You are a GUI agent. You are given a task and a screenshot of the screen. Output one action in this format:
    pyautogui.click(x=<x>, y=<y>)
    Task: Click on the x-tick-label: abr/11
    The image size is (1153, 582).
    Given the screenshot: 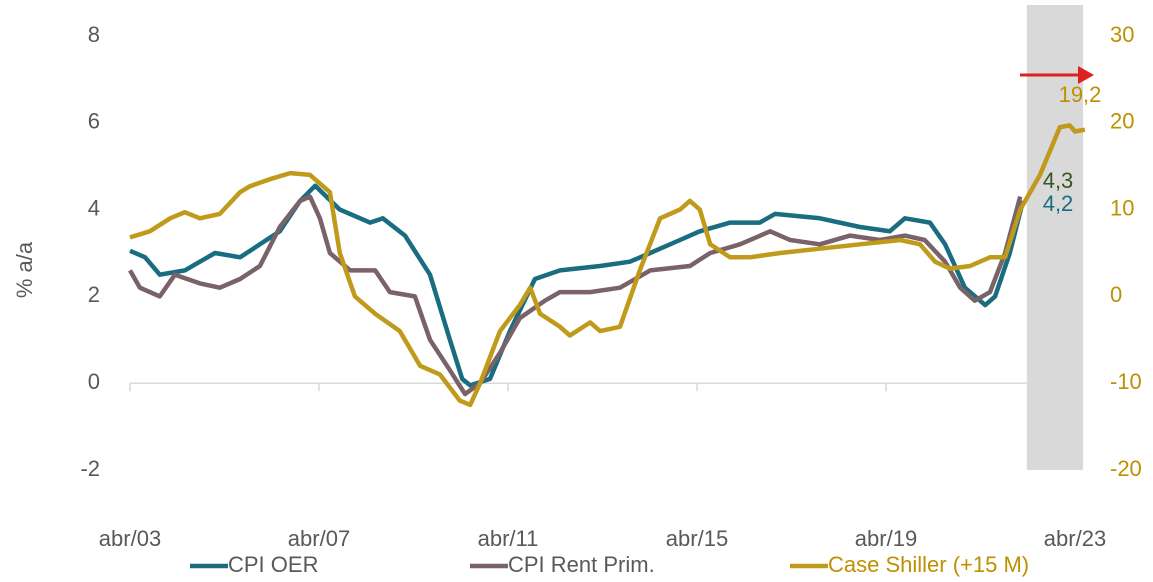 What is the action you would take?
    pyautogui.click(x=508, y=538)
    